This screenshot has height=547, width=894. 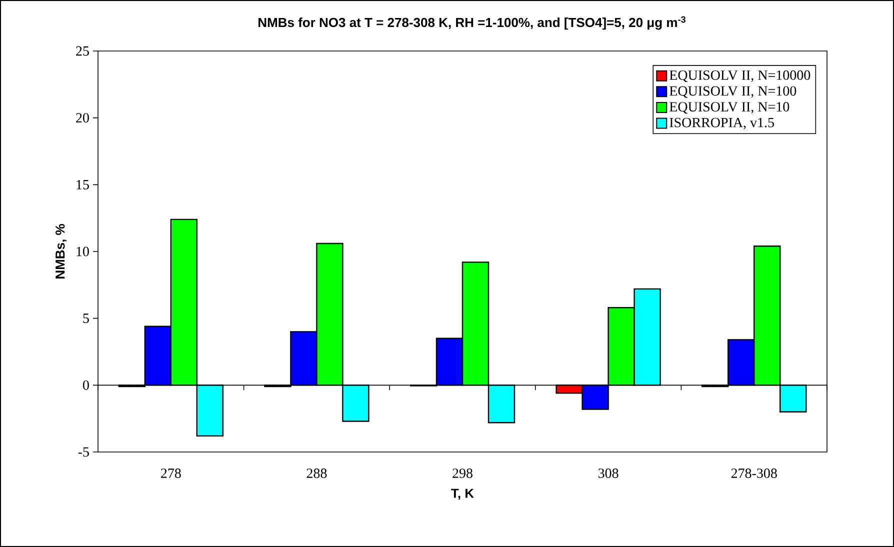 I want to click on chart-title: NMBs for NO3 at T = 278-308 K, RH =1-100%, and [TSO4]=5, 20 μg m$^{-3}$, so click(x=472, y=23).